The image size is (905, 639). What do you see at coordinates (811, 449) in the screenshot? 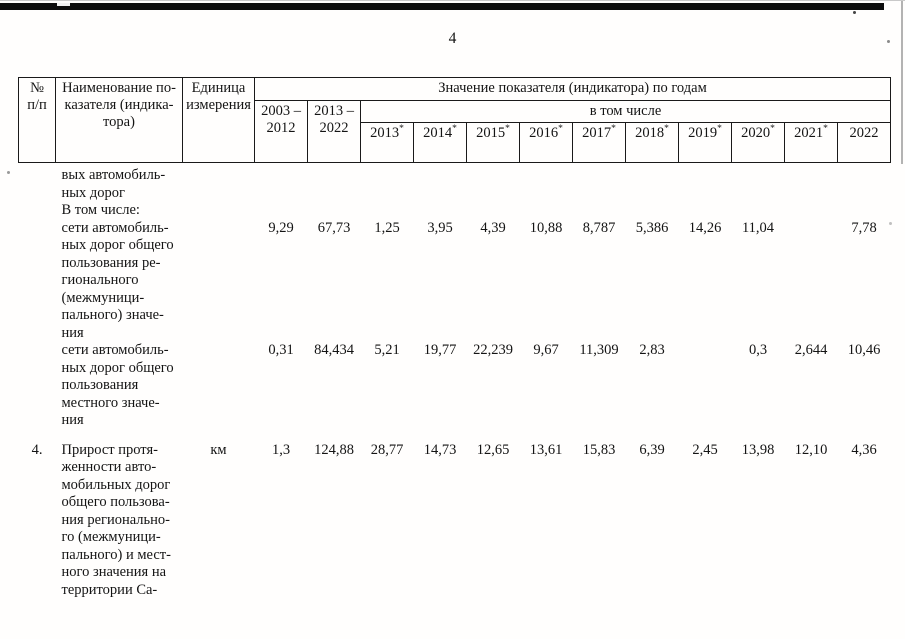
I see `value-cell: 12,10` at bounding box center [811, 449].